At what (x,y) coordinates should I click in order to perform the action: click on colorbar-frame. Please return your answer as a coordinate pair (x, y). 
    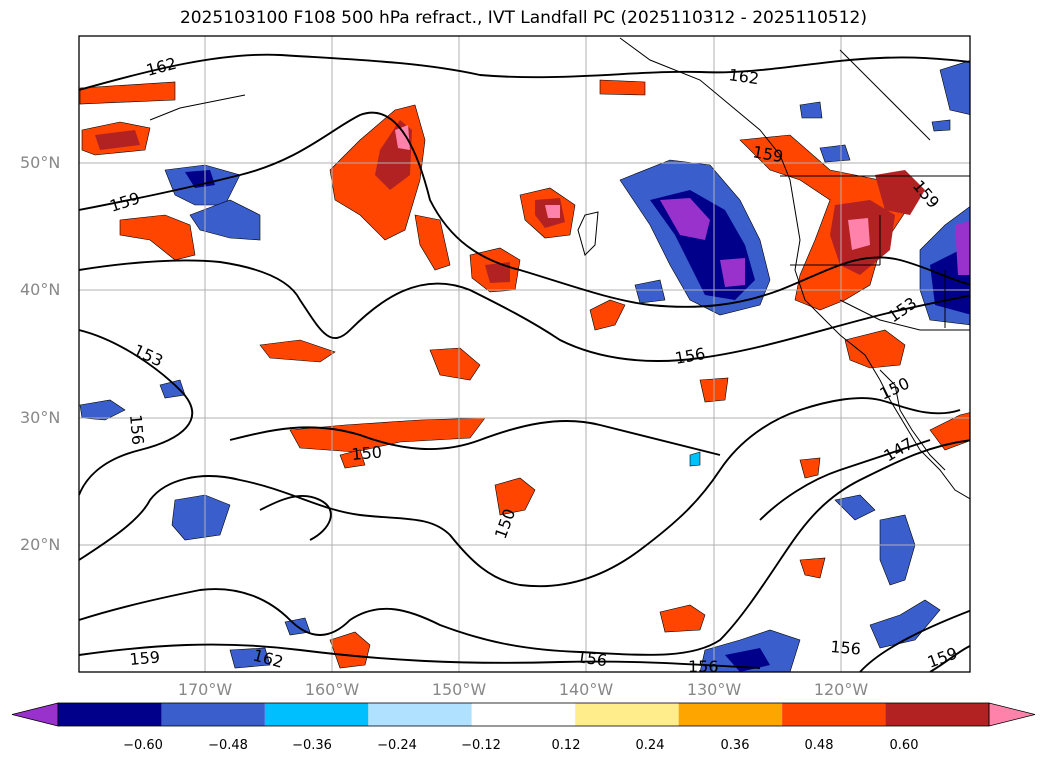
    Looking at the image, I should click on (523, 714).